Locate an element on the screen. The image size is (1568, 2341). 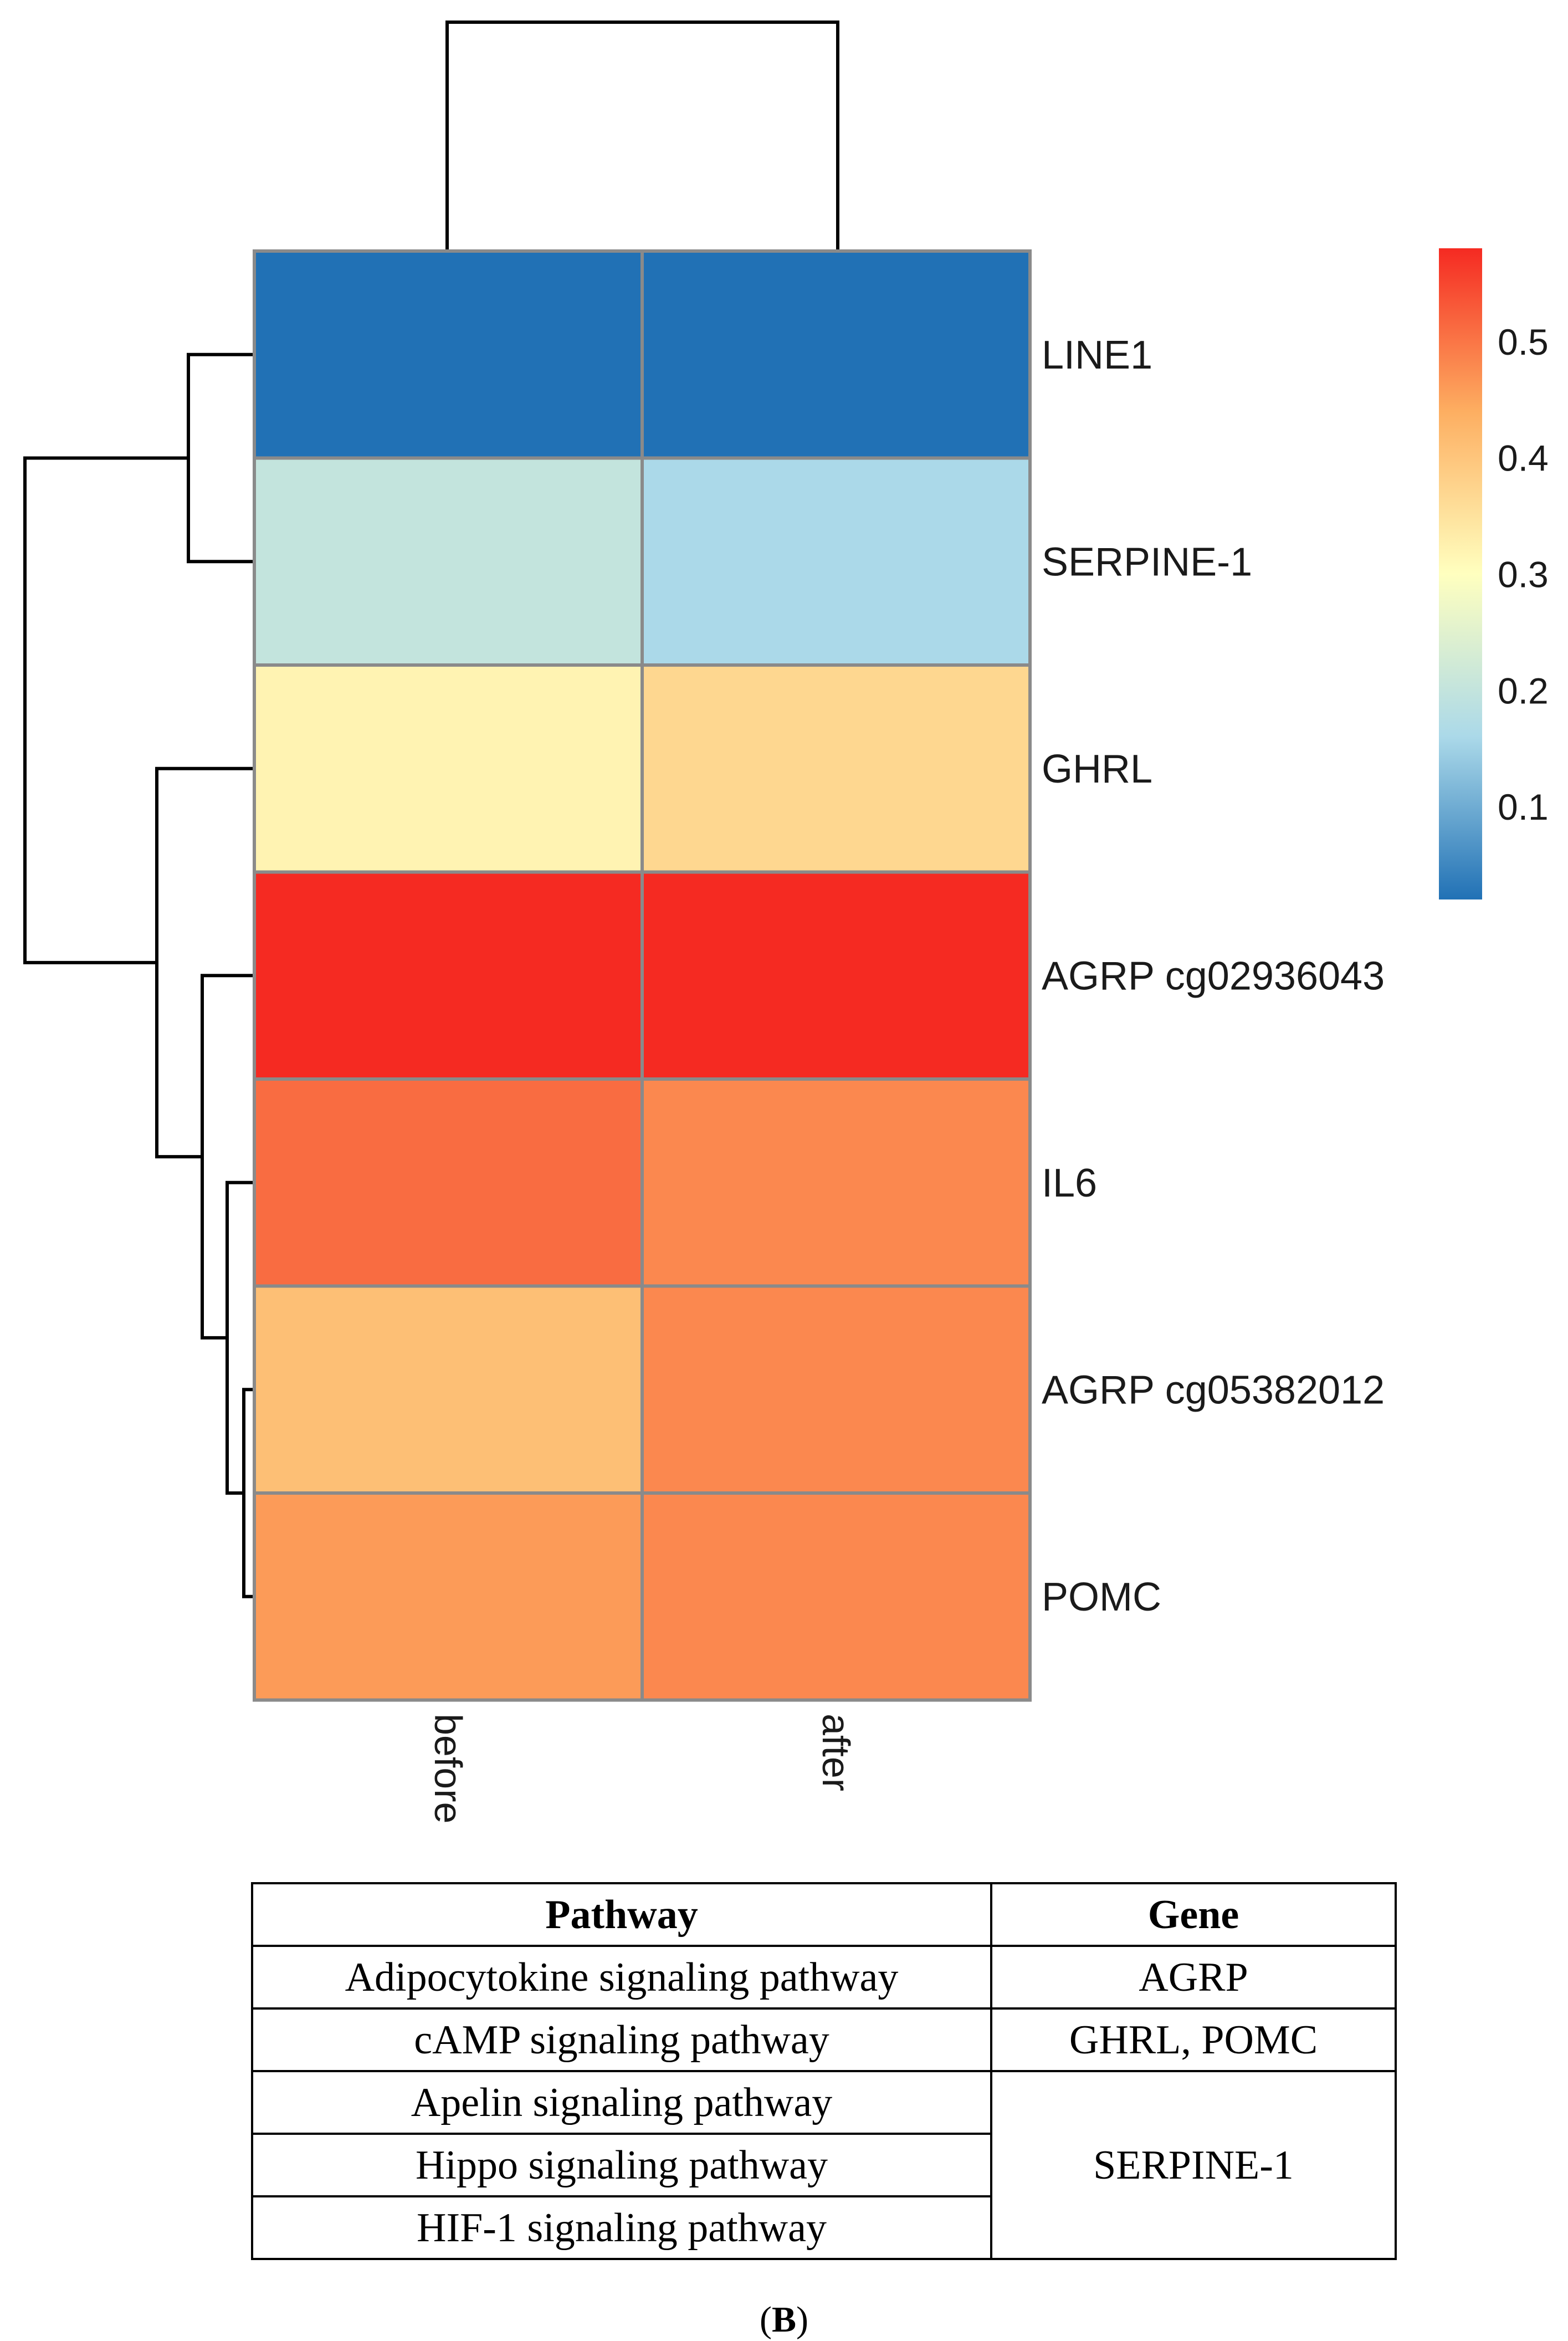
pathway-cell: HIF-1 signaling pathway is located at coordinates (621, 2227).